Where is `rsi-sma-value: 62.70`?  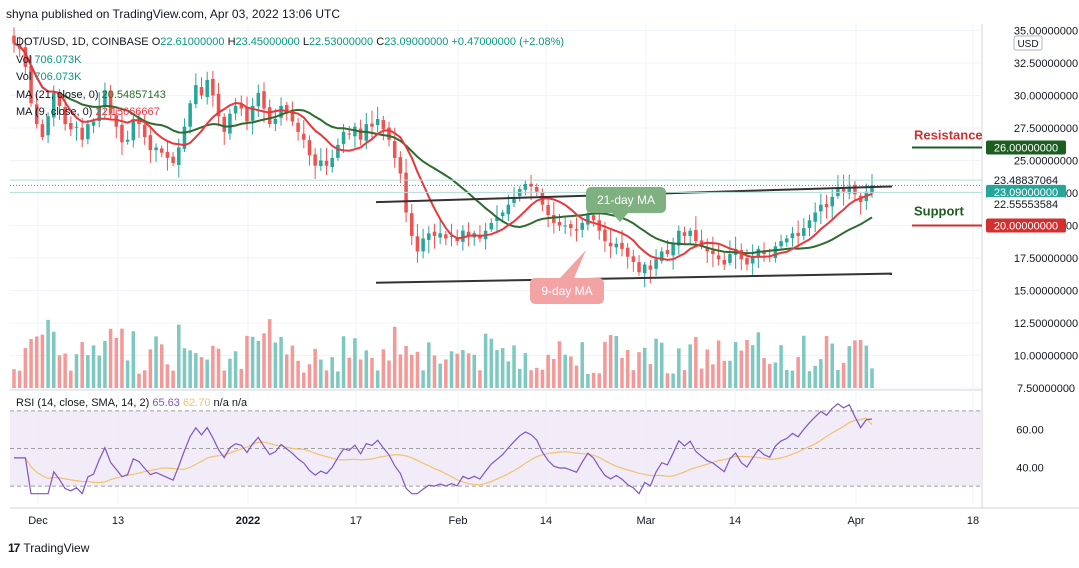
rsi-sma-value: 62.70 is located at coordinates (196, 403).